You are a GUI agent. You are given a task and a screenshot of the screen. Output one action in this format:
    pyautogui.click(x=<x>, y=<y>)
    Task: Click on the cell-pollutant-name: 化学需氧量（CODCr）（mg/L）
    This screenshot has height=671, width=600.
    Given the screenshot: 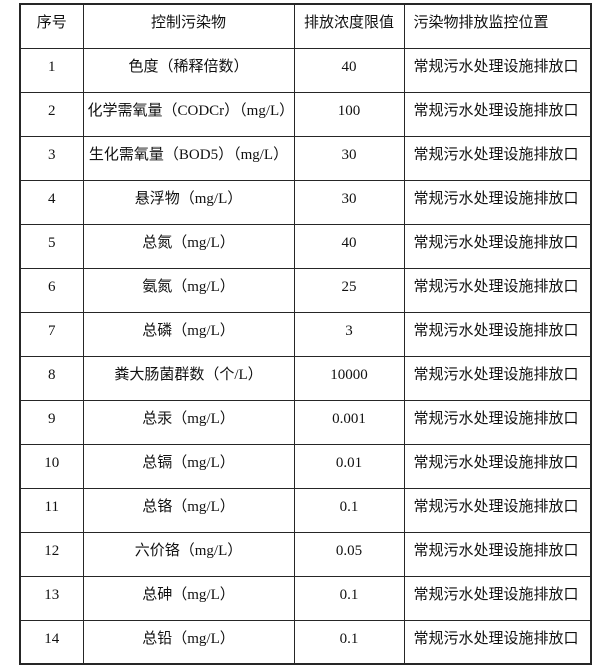 What is the action you would take?
    pyautogui.click(x=188, y=114)
    